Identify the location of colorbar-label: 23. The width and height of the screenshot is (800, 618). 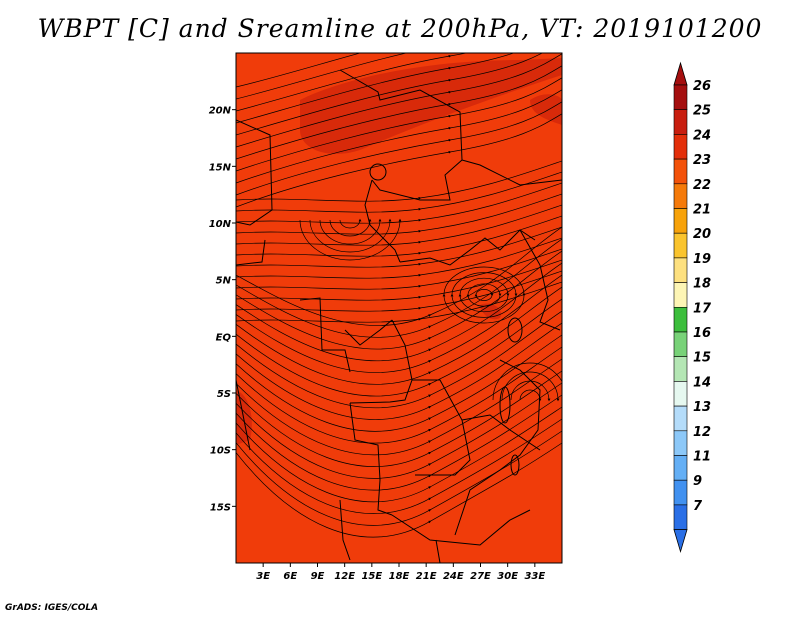
(702, 160).